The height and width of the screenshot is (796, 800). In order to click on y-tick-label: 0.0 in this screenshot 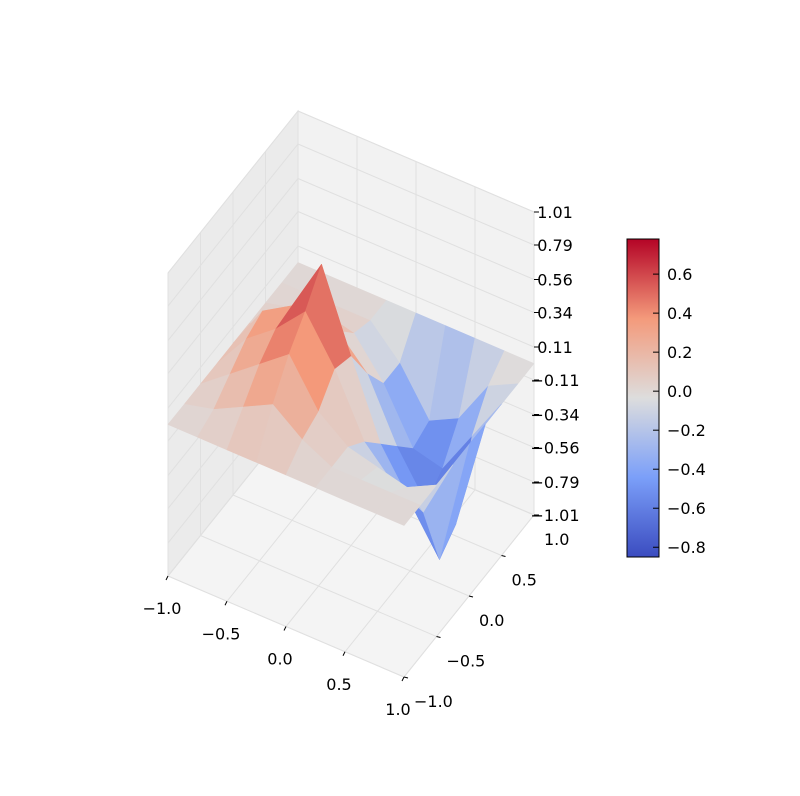, I will do `click(491, 620)`.